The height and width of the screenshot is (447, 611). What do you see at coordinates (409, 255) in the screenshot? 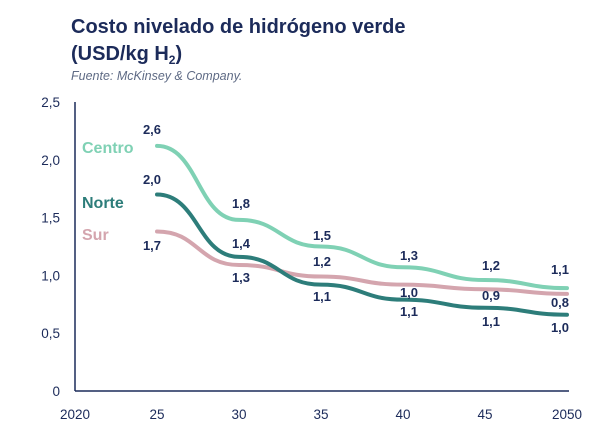
I see `data-label-centro: 1,3` at bounding box center [409, 255].